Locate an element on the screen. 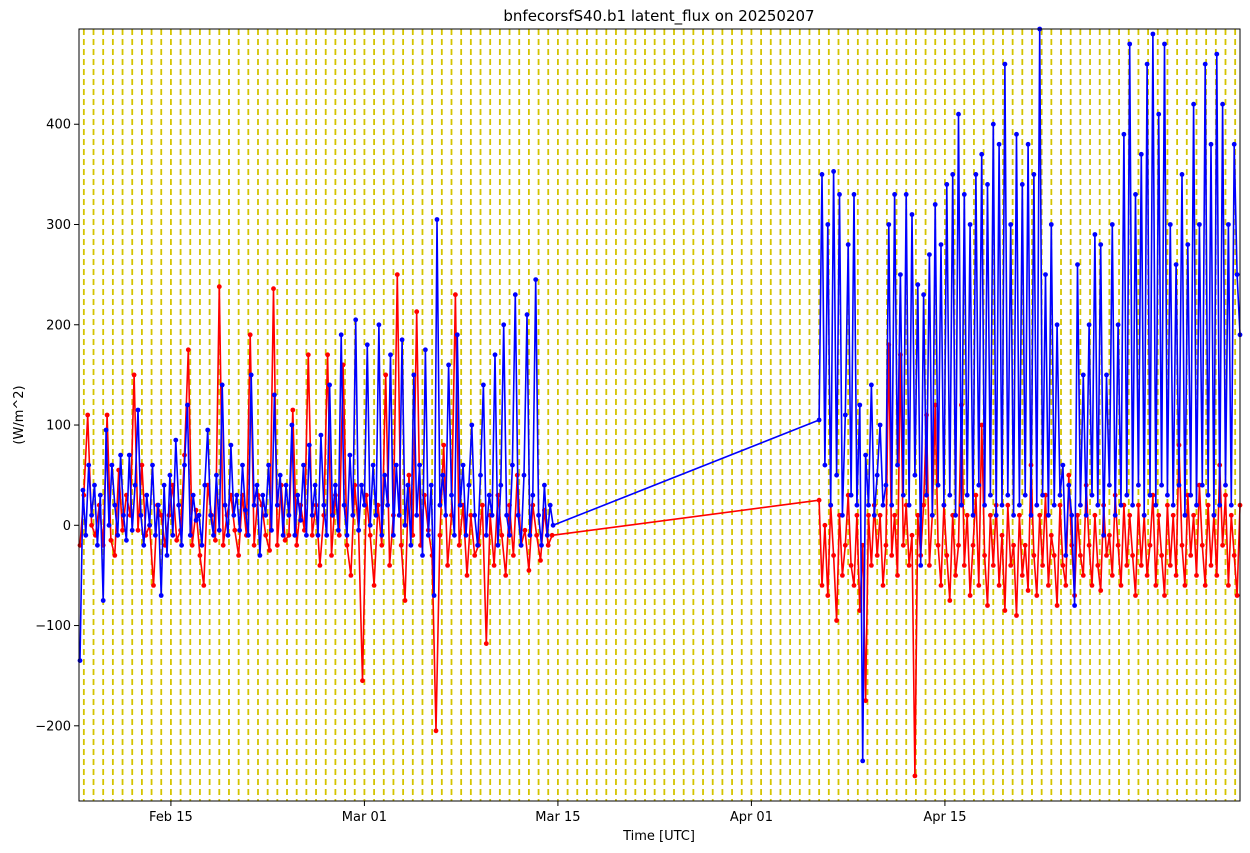 The image size is (1250, 853). y-tick-label: 100 is located at coordinates (58, 426).